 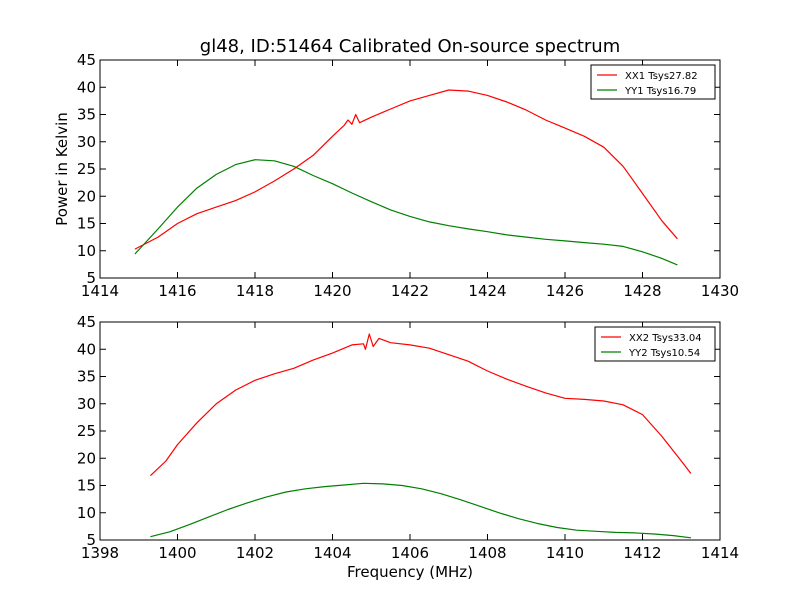 I want to click on legend: XX1 Tsys27.82 YY1 Tsys16.79, so click(x=653, y=82).